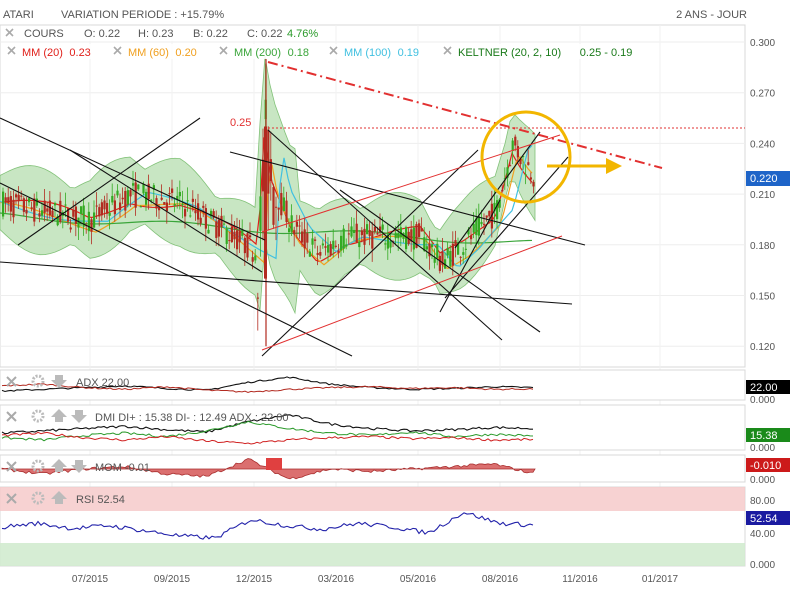 The height and width of the screenshot is (590, 791). What do you see at coordinates (18, 15) in the screenshot?
I see `ticker-label: ATARI` at bounding box center [18, 15].